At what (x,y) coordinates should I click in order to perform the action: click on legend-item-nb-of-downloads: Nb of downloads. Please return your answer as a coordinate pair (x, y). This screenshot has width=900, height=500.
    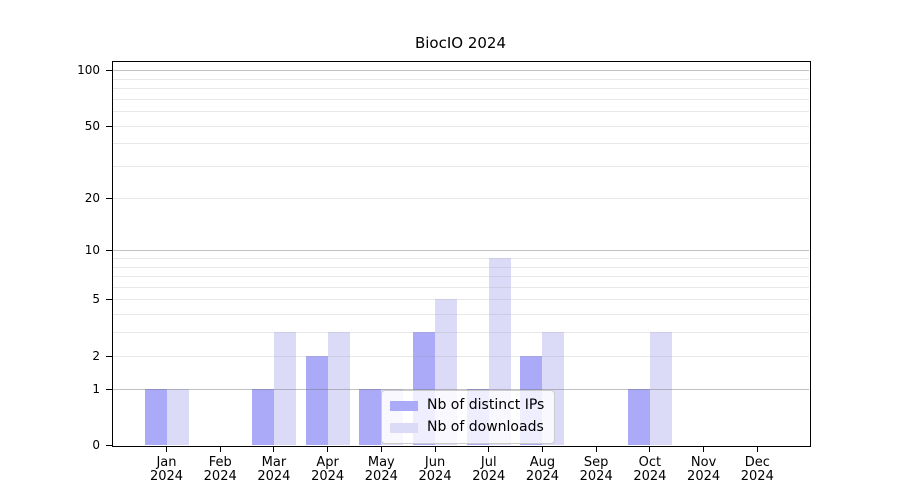
    Looking at the image, I should click on (467, 427).